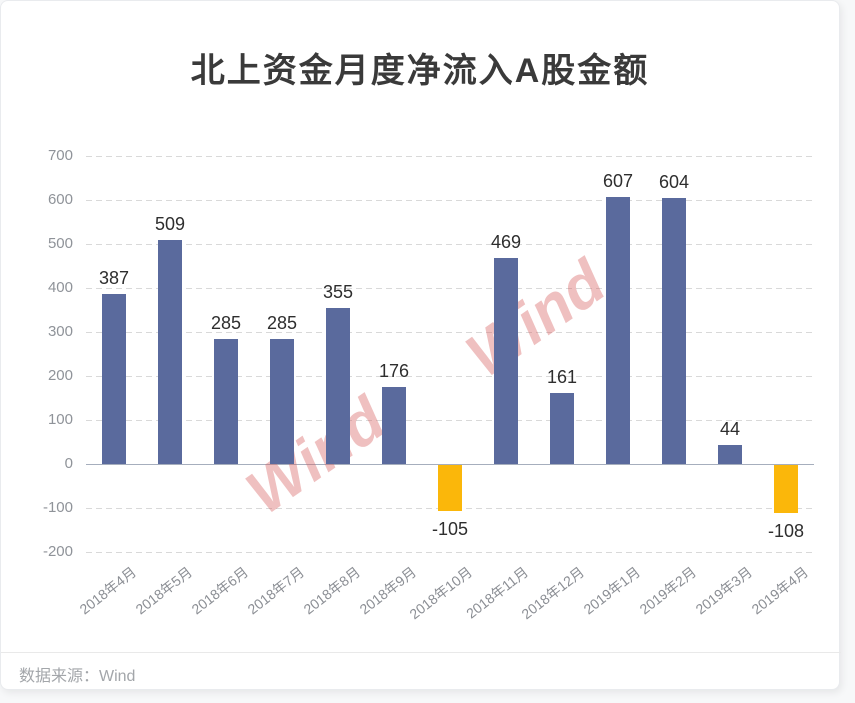 This screenshot has width=855, height=703. Describe the element at coordinates (394, 370) in the screenshot. I see `bar-value-label: 176` at that location.